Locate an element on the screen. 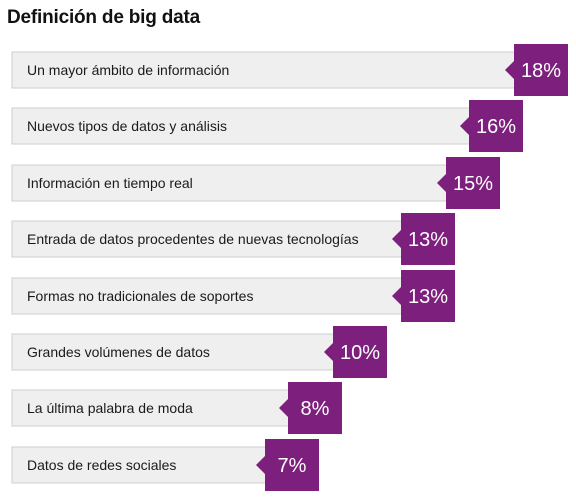 The image size is (576, 498). bar-label: Información en tiempo real is located at coordinates (110, 183).